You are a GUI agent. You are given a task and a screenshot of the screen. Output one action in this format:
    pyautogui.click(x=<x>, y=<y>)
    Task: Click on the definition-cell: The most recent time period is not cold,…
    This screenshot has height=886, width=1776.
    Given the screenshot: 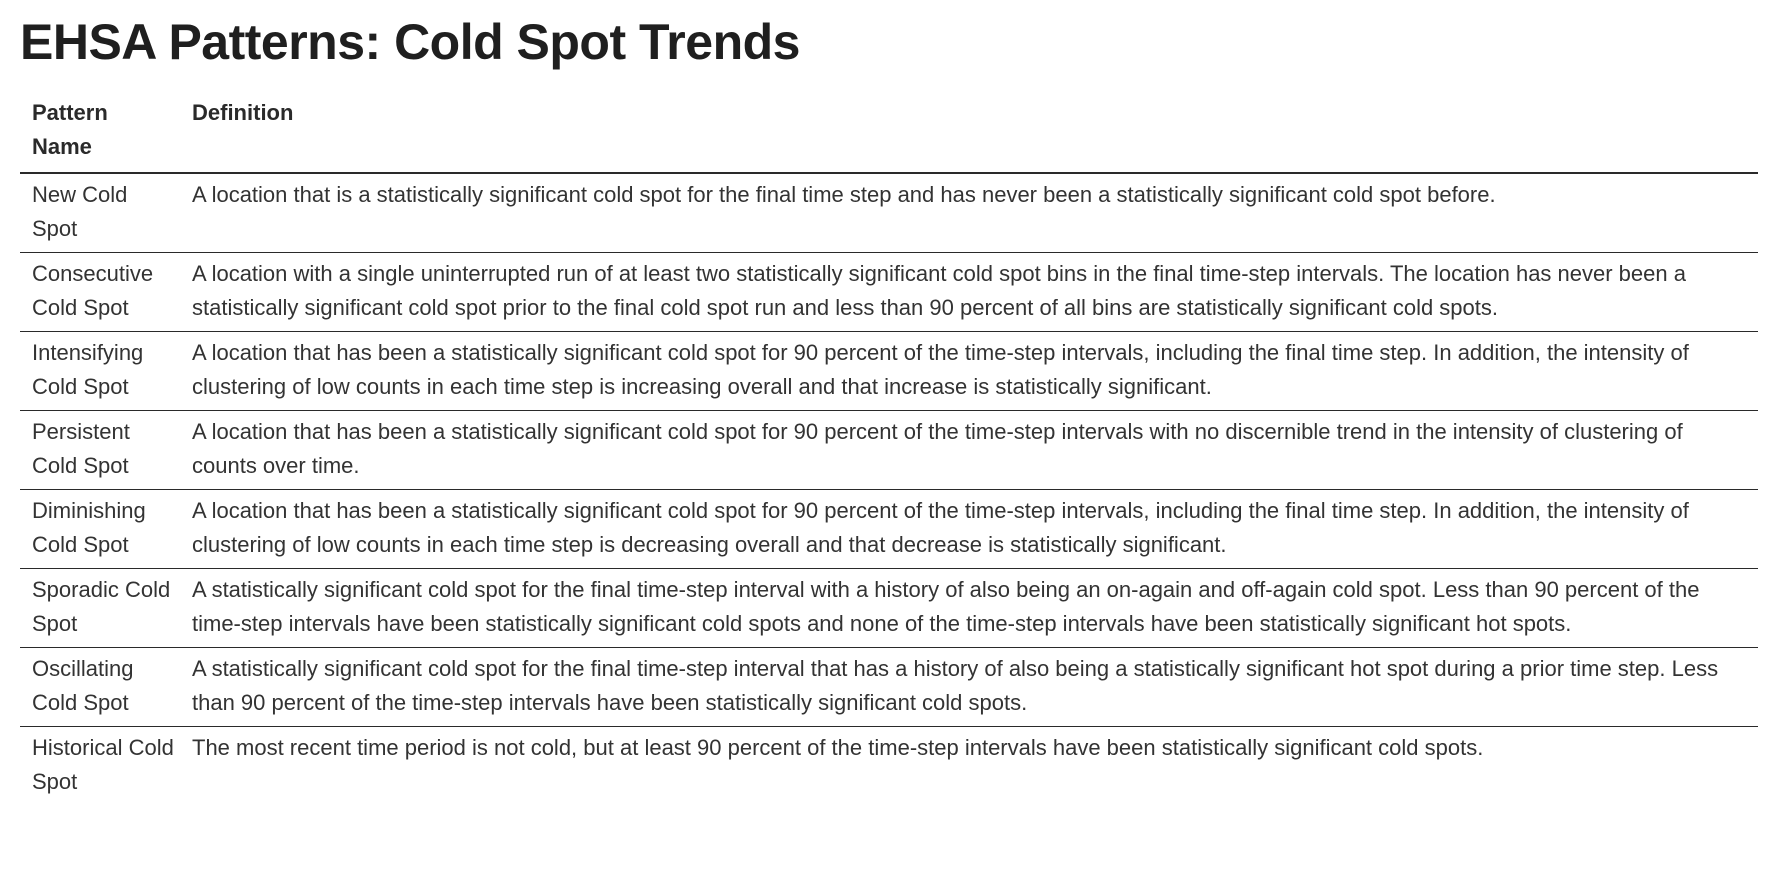 What is the action you would take?
    pyautogui.click(x=838, y=747)
    